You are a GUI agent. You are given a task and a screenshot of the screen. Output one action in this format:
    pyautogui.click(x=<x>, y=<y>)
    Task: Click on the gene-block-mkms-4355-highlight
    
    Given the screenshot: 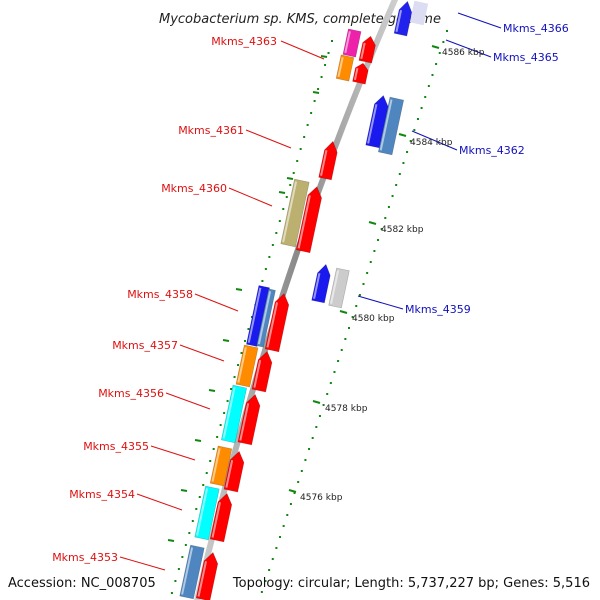 What is the action you would take?
    pyautogui.click(x=216, y=465)
    